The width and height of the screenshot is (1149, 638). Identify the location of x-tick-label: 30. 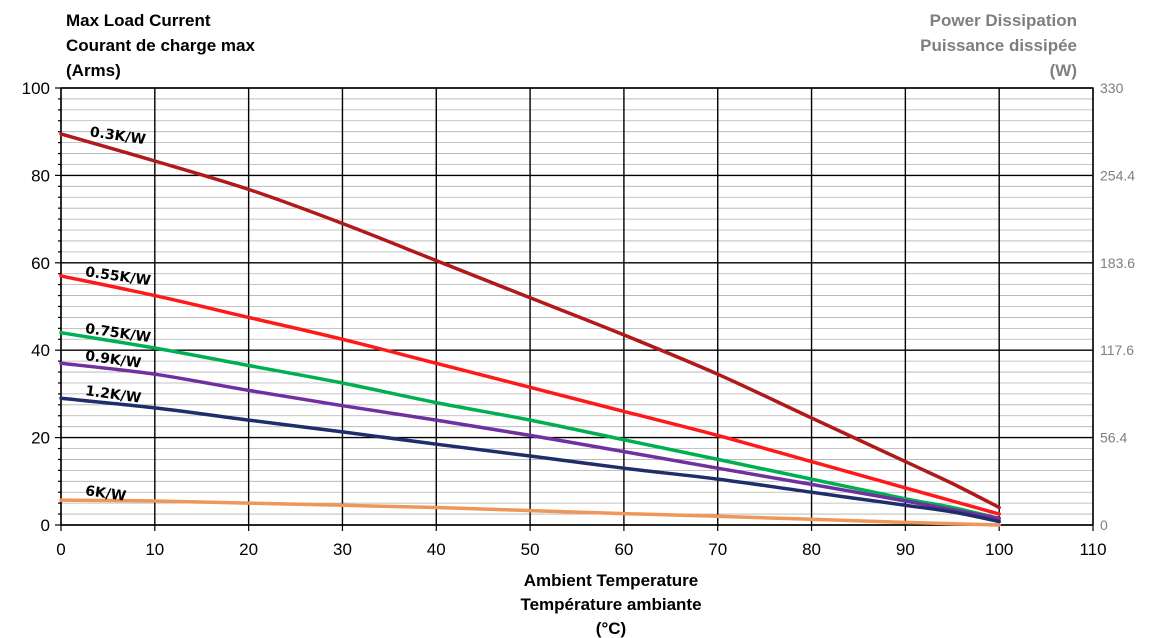
(342, 549).